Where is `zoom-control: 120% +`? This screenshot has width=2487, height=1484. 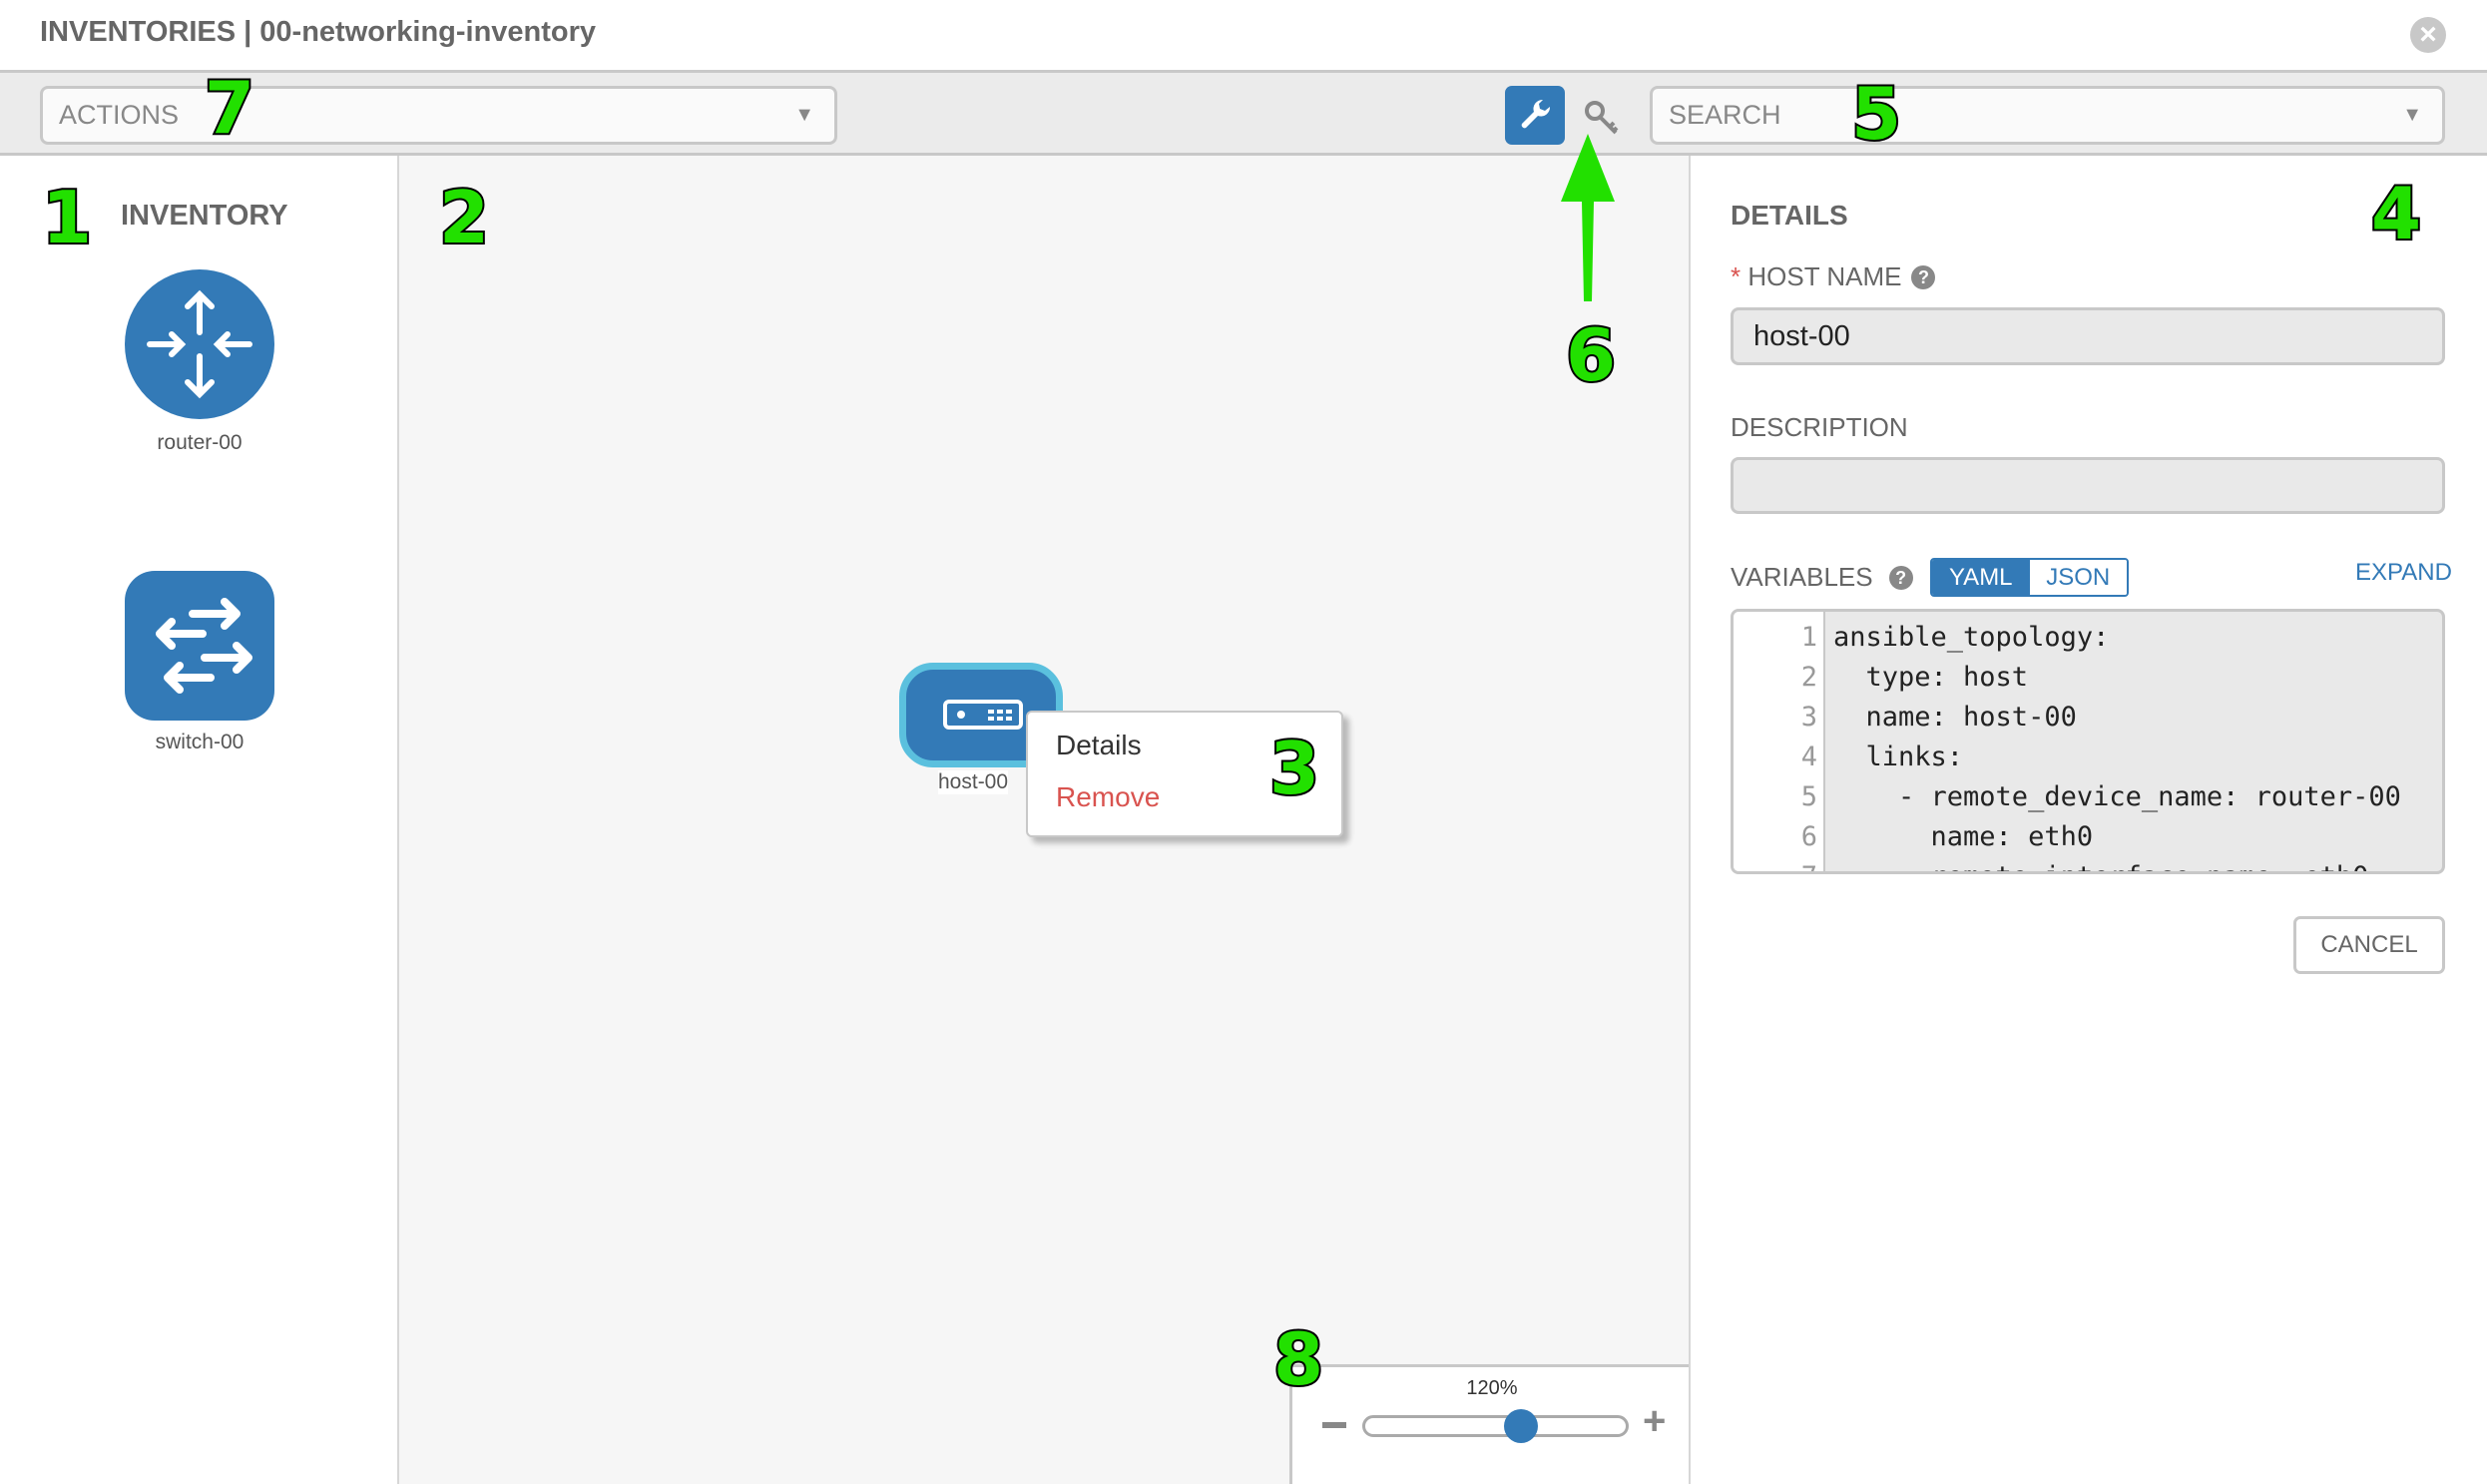
zoom-control: 120% + is located at coordinates (1489, 1424).